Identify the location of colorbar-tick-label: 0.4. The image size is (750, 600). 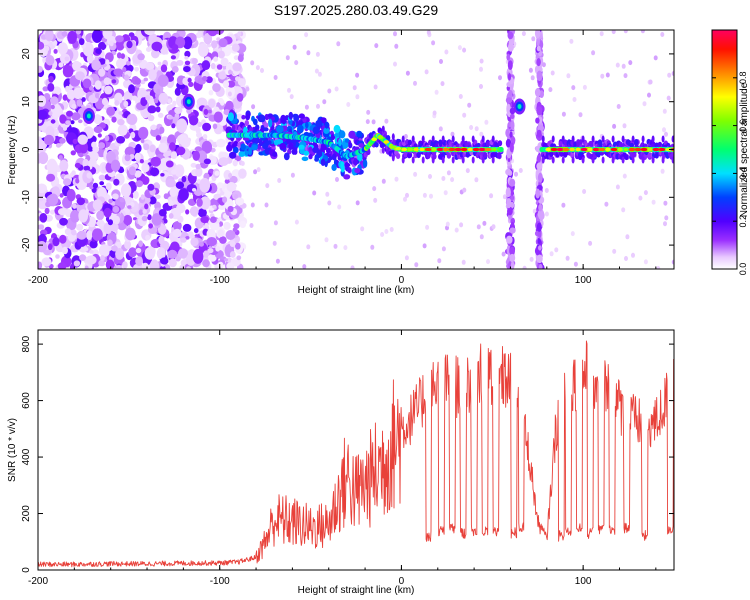
(743, 173).